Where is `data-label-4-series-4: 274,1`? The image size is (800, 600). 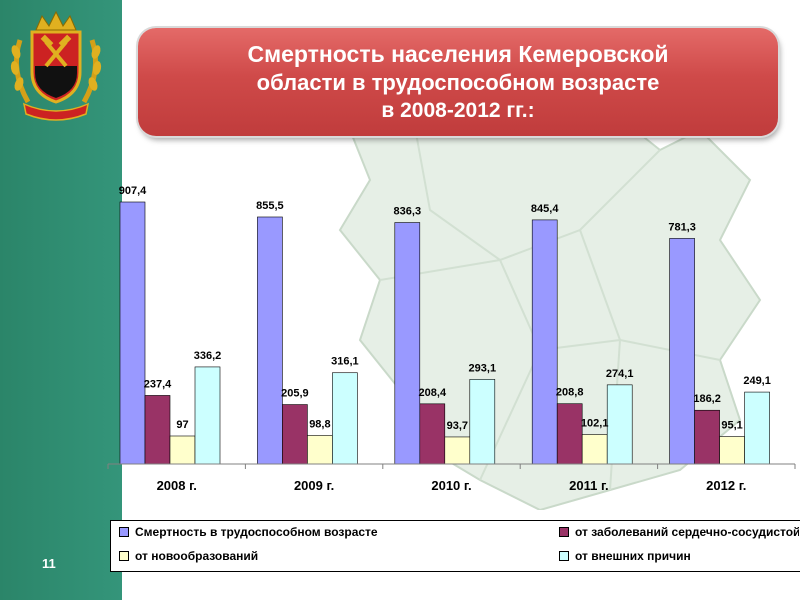 data-label-4-series-4: 274,1 is located at coordinates (620, 374).